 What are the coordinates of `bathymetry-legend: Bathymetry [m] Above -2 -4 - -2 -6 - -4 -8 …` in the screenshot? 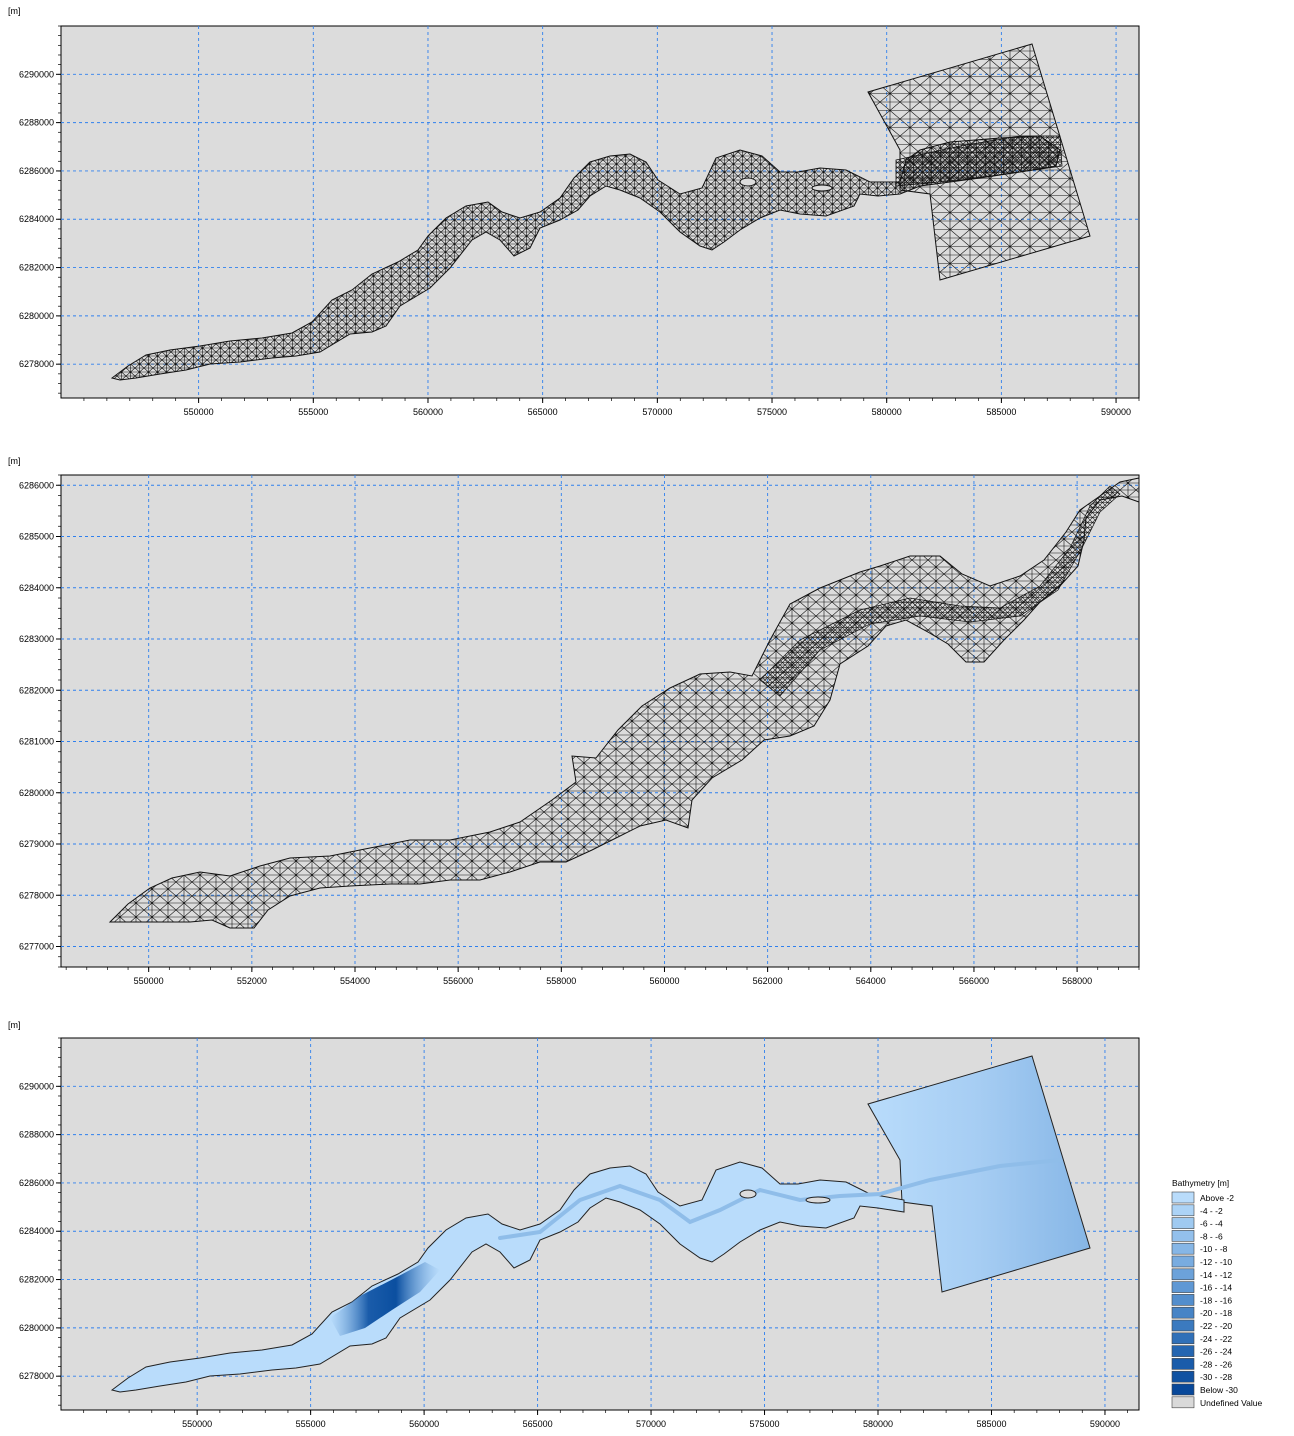 It's located at (1216, 1293).